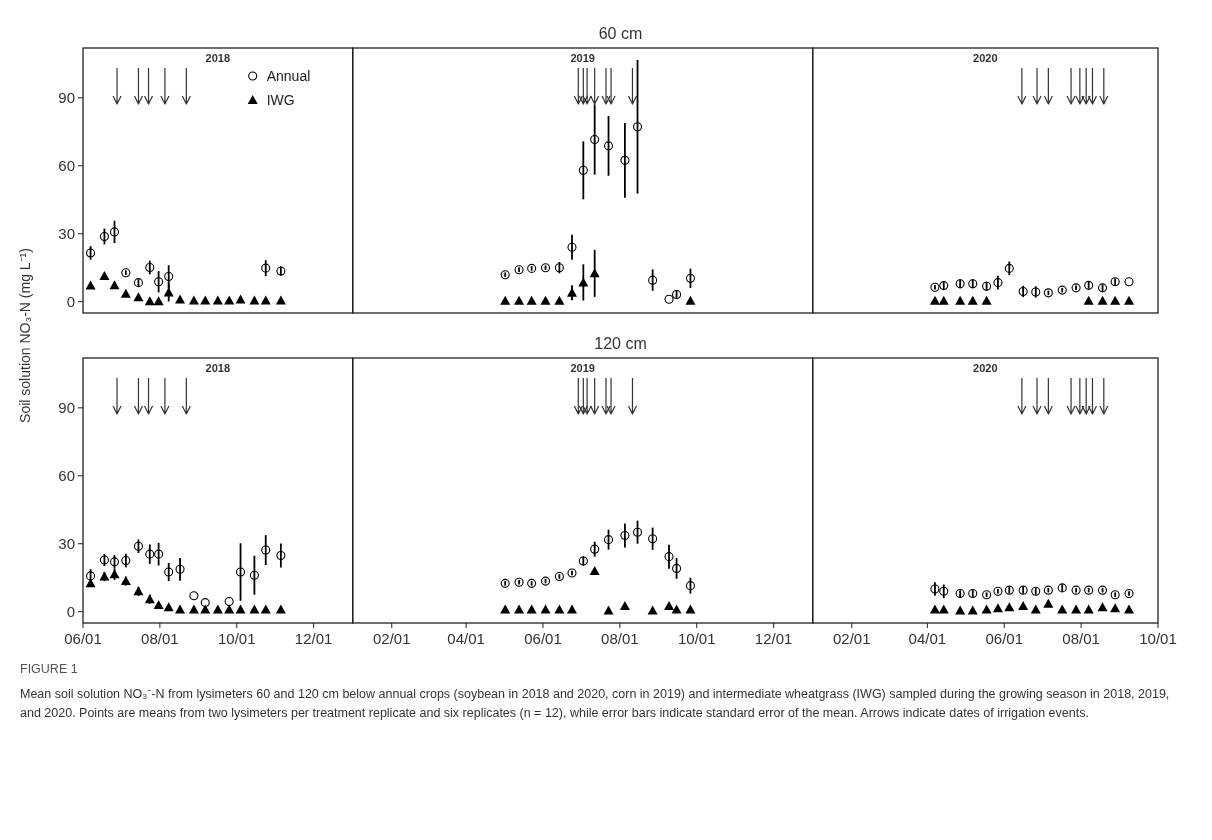 The height and width of the screenshot is (840, 1212). Describe the element at coordinates (25, 335) in the screenshot. I see `y-axis-title: Soil solution NO₃-N (mg L⁻¹)` at that location.